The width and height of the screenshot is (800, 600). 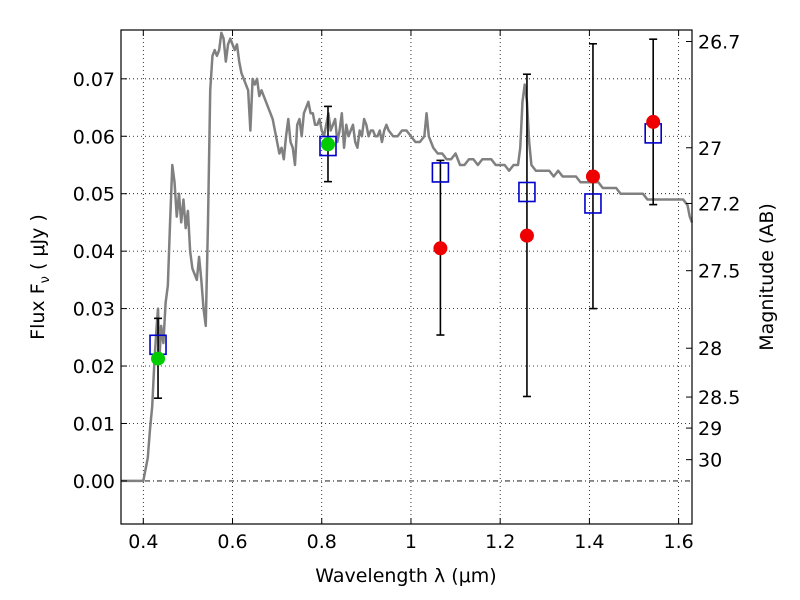 I want to click on right-tick-label: 28, so click(x=710, y=349).